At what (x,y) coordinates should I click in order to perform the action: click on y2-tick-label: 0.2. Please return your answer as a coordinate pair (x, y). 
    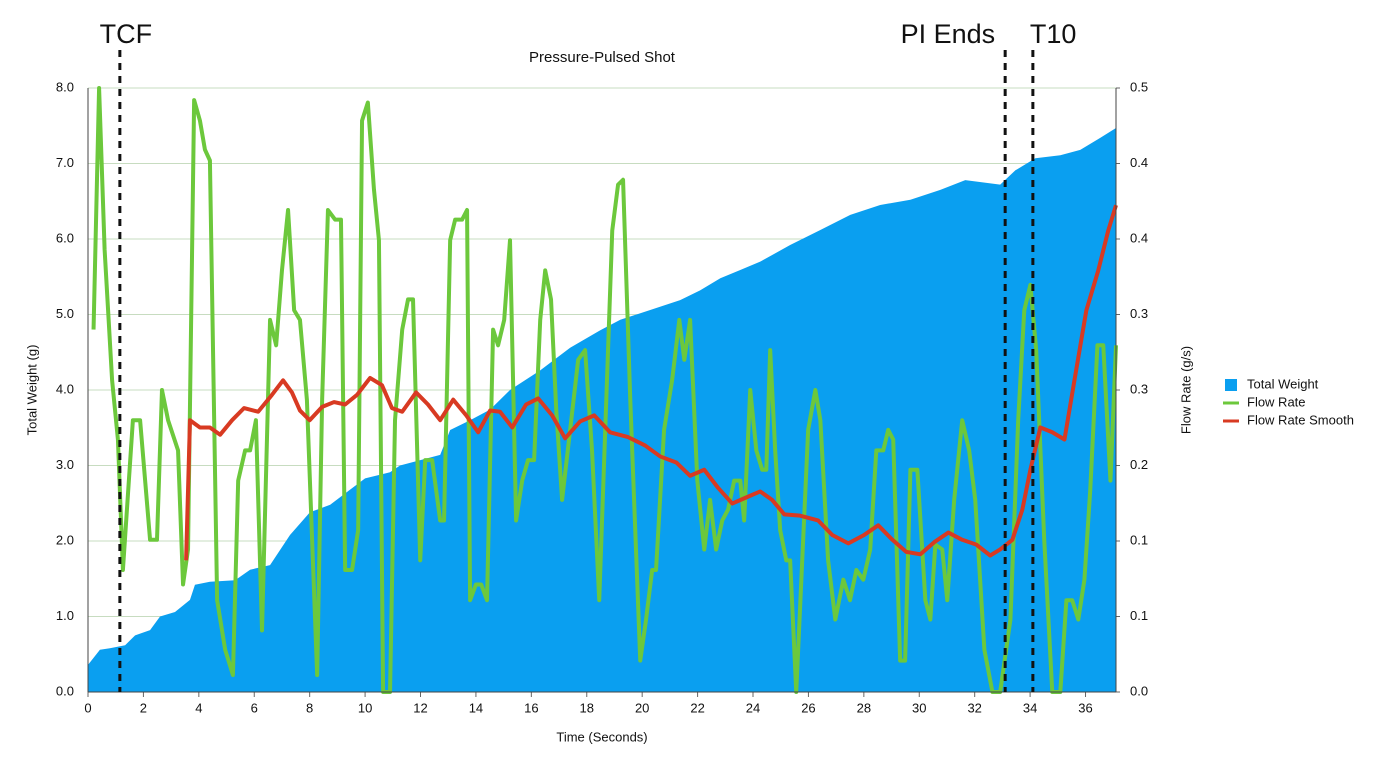
    Looking at the image, I should click on (1139, 464).